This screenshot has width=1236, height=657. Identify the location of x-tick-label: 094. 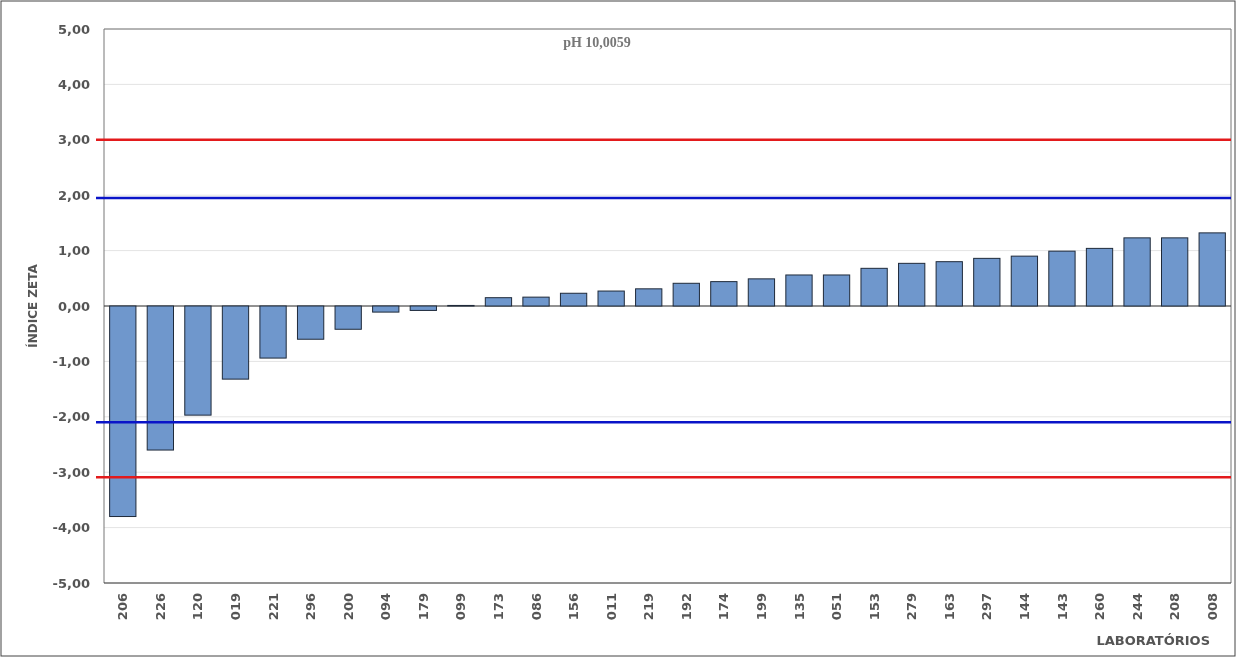
(386, 607).